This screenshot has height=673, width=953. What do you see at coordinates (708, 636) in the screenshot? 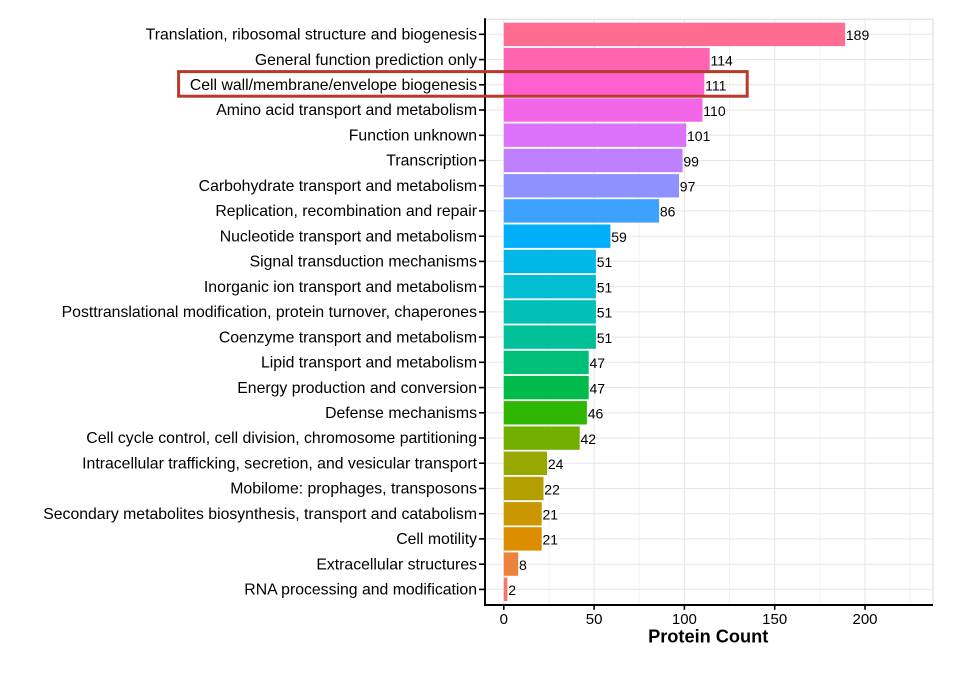
I see `svg-text: Protein Count` at bounding box center [708, 636].